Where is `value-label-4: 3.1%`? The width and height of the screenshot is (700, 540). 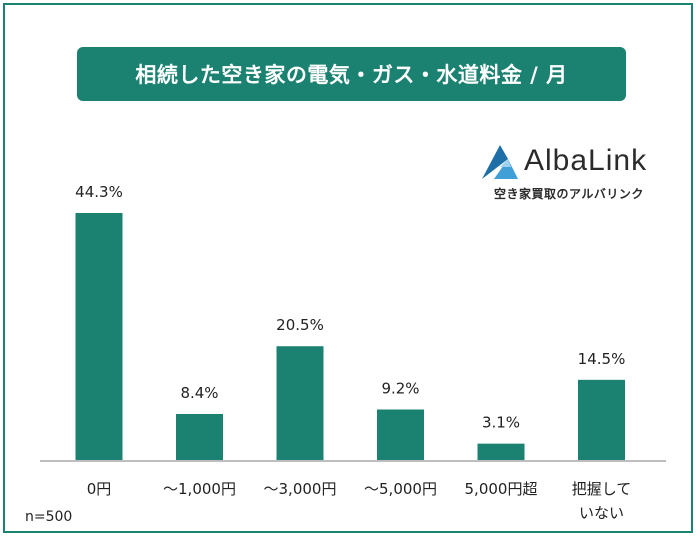
value-label-4: 3.1% is located at coordinates (501, 423).